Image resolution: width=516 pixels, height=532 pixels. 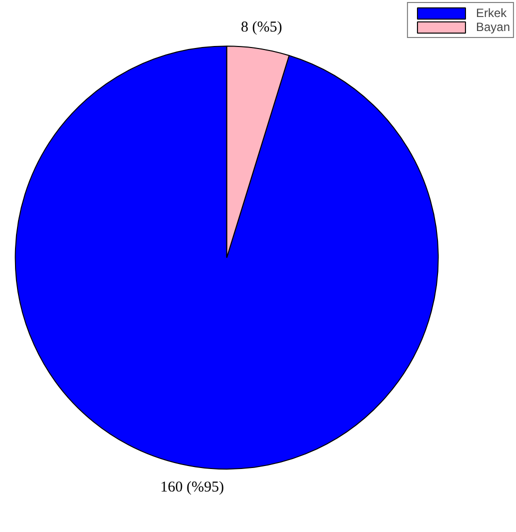 I want to click on data-label: 8 (%5), so click(x=261, y=28).